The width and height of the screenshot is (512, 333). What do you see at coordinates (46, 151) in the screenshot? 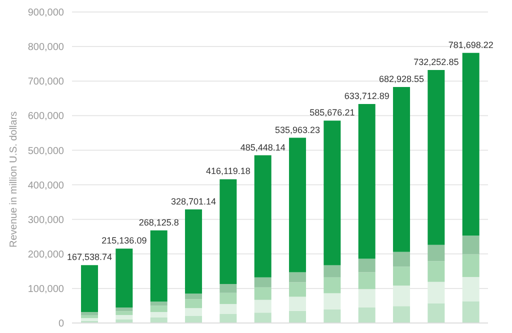
I see `y-tick-label: 500,000` at bounding box center [46, 151].